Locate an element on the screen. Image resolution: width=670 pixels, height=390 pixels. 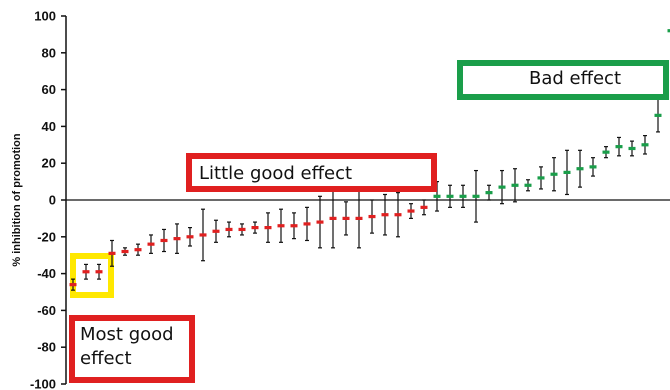
highlight-box-yellow is located at coordinates (92, 275).